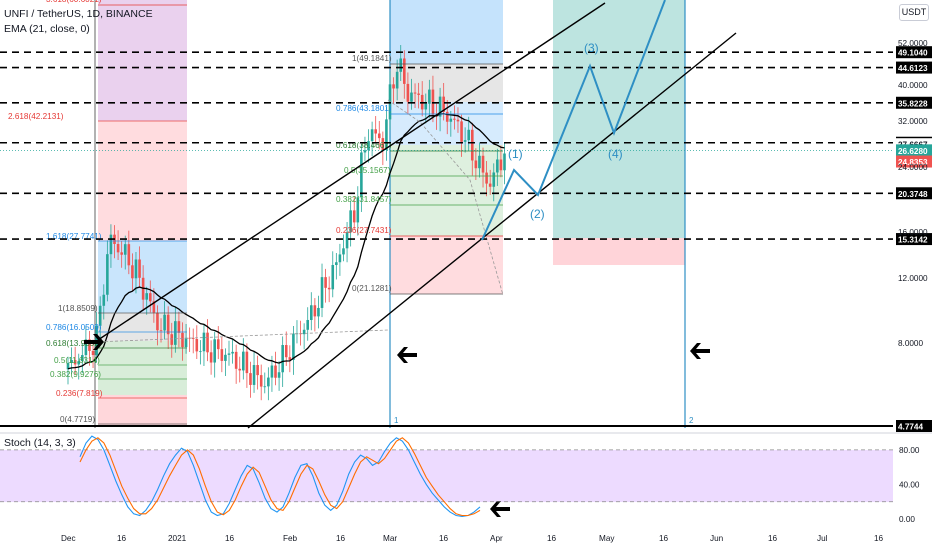 The image size is (932, 555). What do you see at coordinates (79, 393) in the screenshot?
I see `fib-left-label: 0.236(7.819)` at bounding box center [79, 393].